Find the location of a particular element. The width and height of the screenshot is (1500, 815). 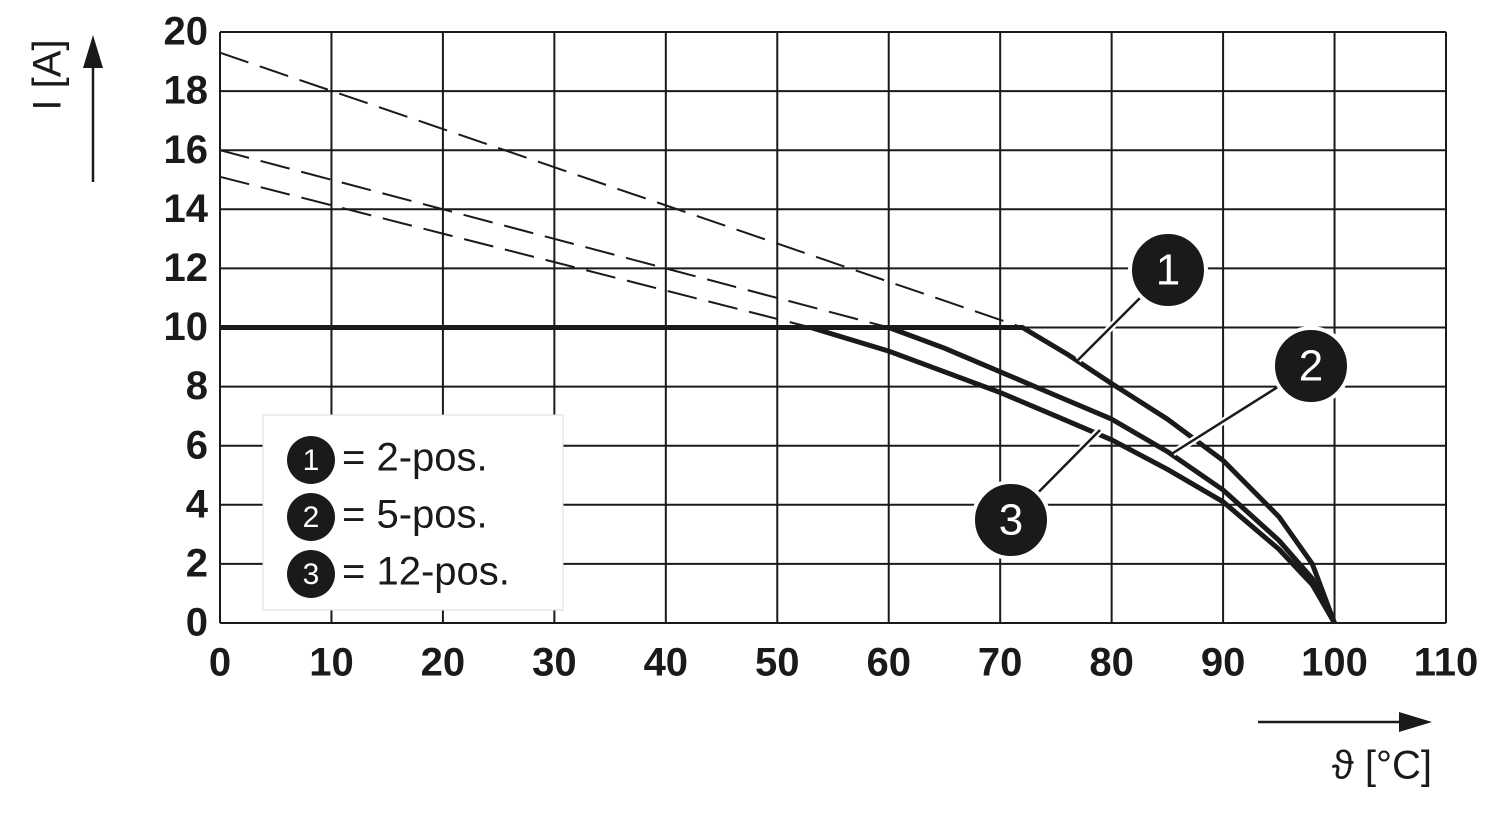

x-tick-label: 30 is located at coordinates (554, 663).